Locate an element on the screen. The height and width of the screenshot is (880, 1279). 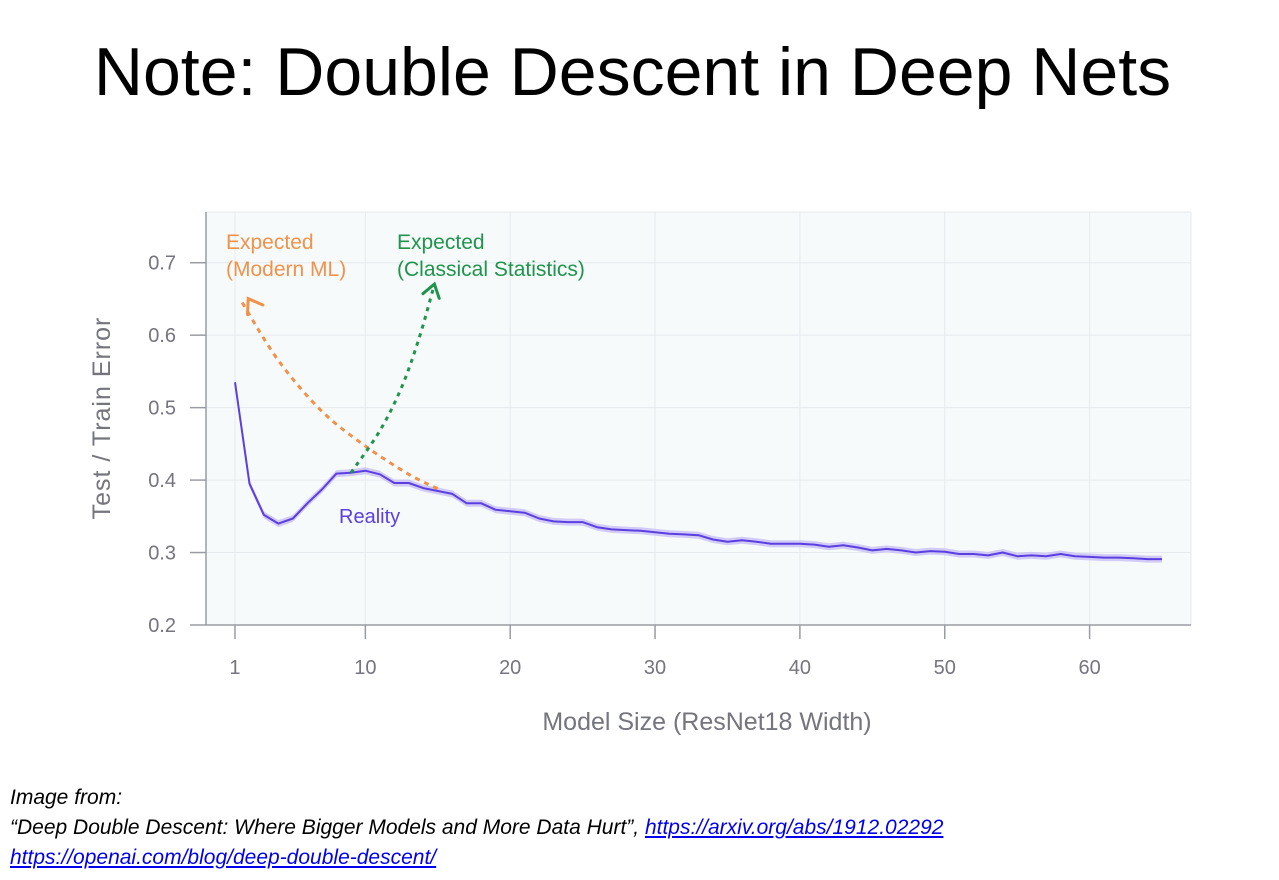
reality-series-line is located at coordinates (698, 471).